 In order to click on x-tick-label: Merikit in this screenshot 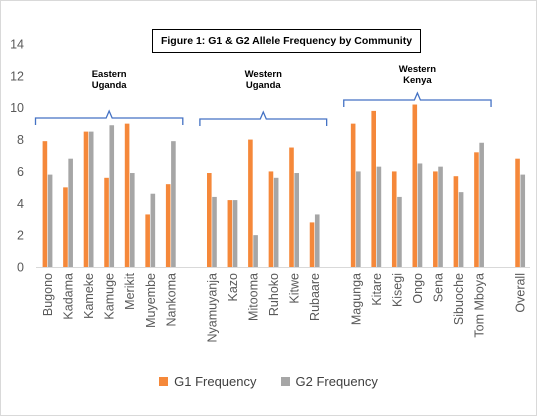, I will do `click(130, 290)`.